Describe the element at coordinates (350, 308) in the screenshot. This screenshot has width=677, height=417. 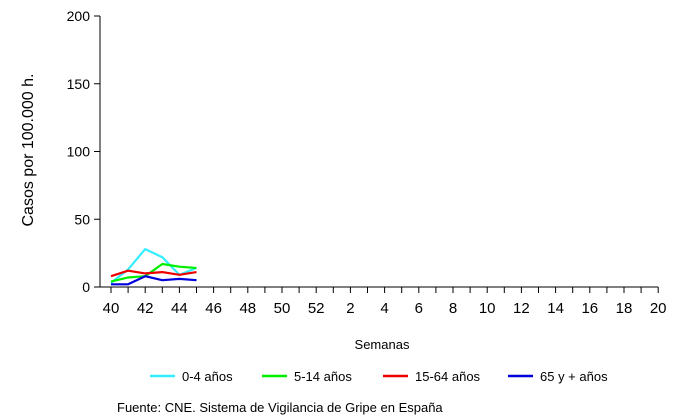
I see `x-tick-label: 2` at that location.